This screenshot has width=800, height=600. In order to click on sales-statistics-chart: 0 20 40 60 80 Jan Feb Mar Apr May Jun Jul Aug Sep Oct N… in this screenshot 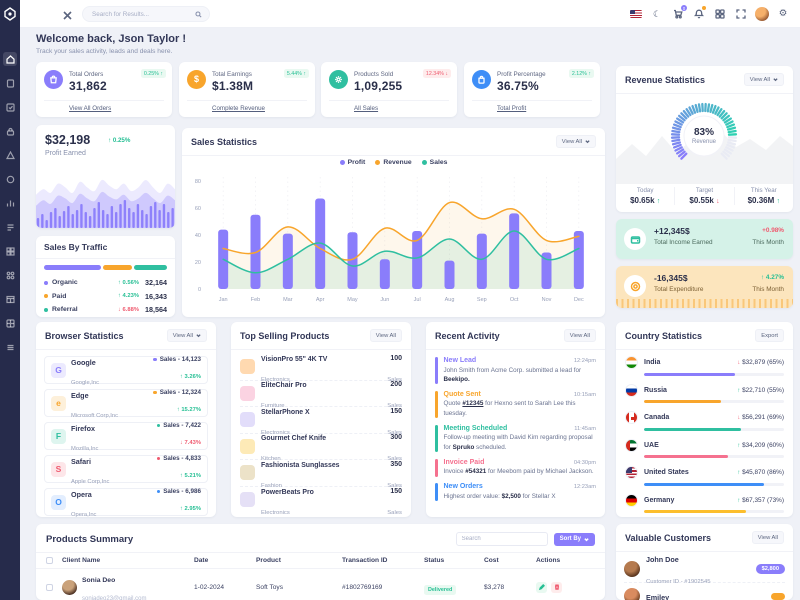, I will do `click(389, 240)`.